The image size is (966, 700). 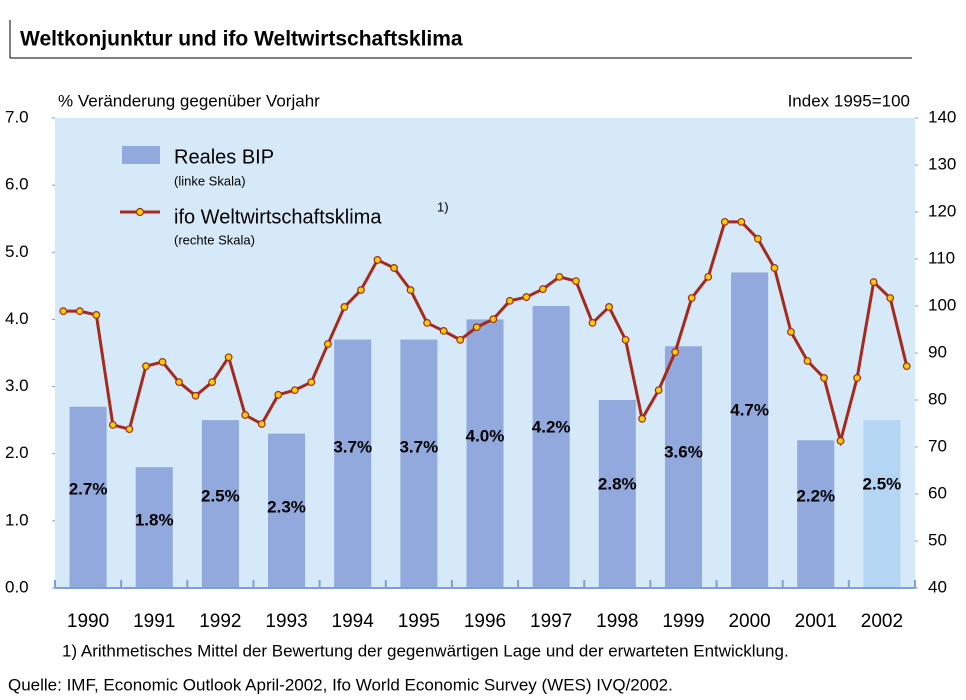 I want to click on y-tick-label: 5.0, so click(x=17, y=251).